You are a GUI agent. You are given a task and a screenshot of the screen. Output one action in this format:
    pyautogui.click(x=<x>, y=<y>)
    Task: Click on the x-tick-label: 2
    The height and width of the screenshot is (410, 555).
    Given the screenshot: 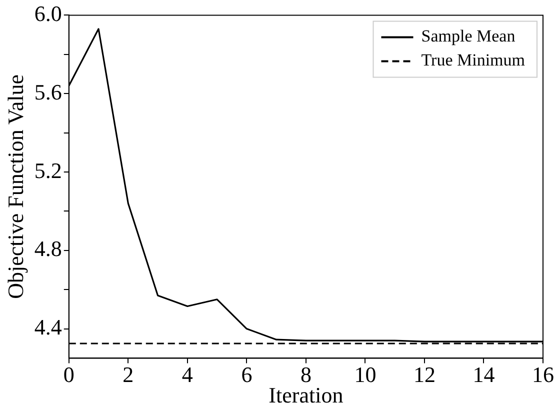 What is the action you would take?
    pyautogui.click(x=128, y=375)
    